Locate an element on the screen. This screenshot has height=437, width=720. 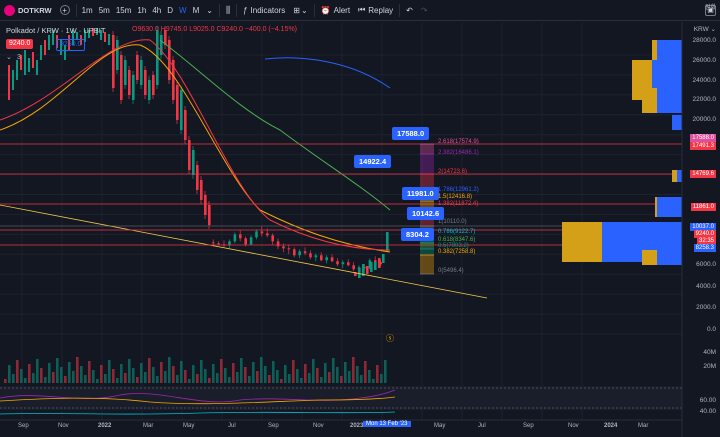
oscillator-tick: 40.00 is located at coordinates (707, 411).